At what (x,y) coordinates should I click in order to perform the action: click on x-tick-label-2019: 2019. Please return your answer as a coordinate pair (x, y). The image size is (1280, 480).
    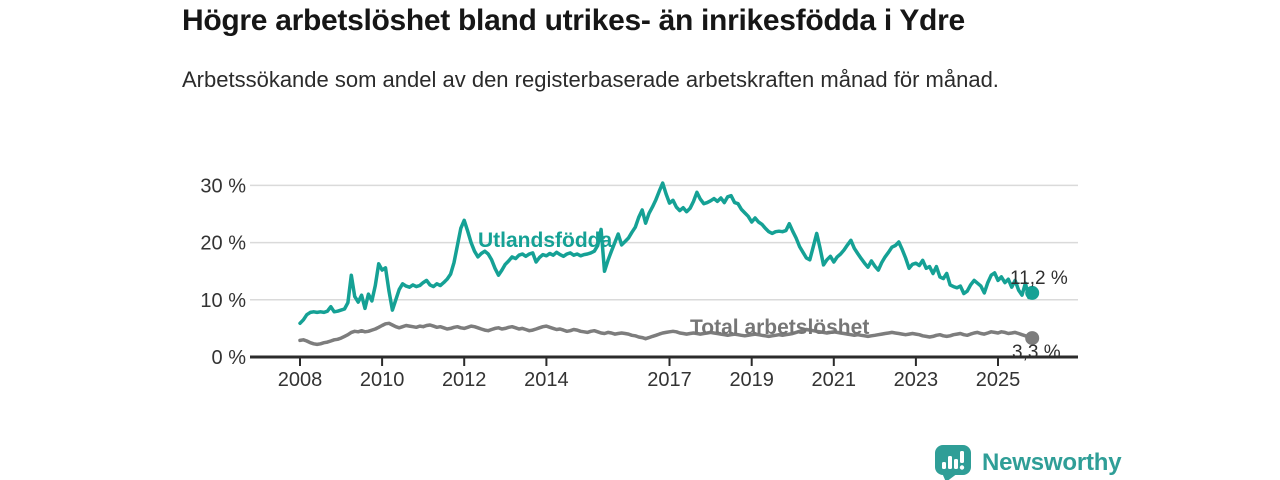
    Looking at the image, I should click on (751, 380).